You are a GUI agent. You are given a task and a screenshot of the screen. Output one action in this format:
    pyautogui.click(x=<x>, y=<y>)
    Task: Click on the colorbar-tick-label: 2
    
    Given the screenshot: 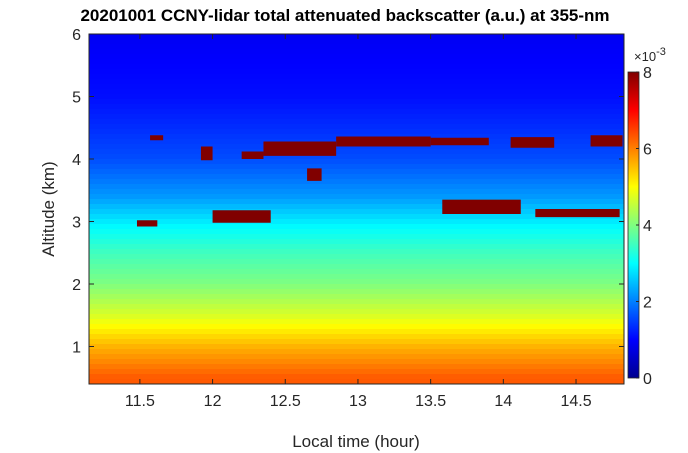 What is the action you would take?
    pyautogui.click(x=647, y=303)
    